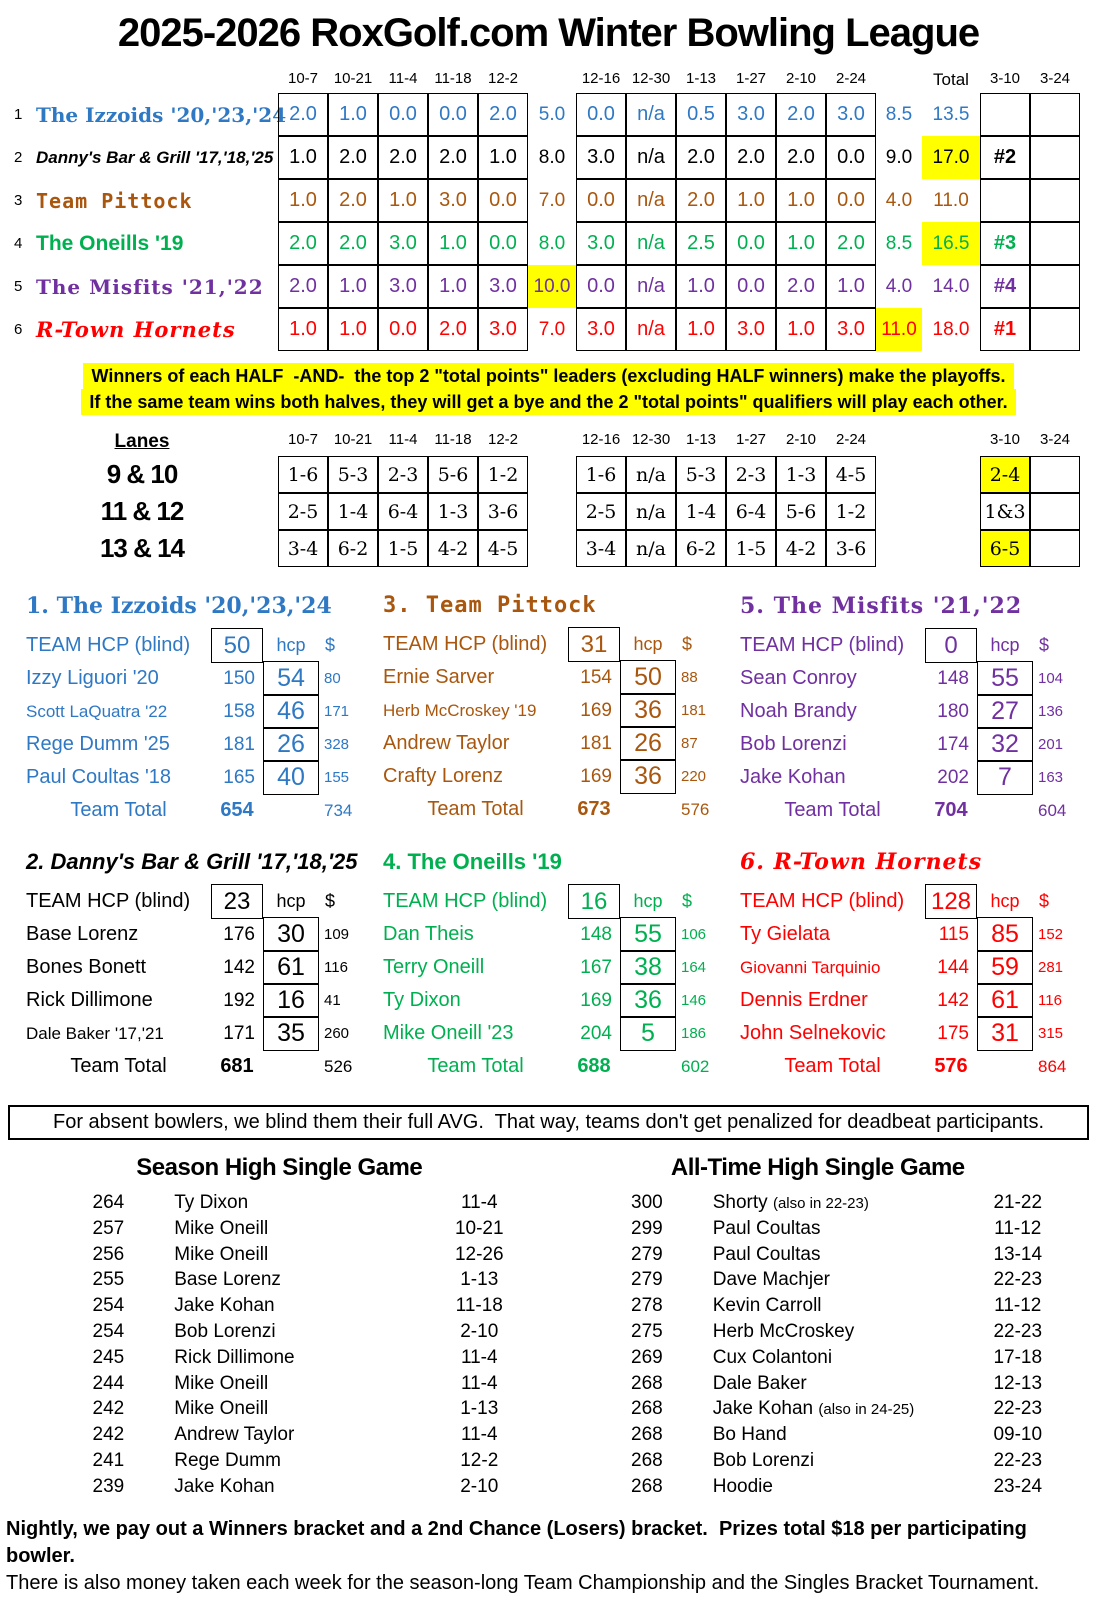  What do you see at coordinates (1051, 711) in the screenshot?
I see `bowler-money: 136` at bounding box center [1051, 711].